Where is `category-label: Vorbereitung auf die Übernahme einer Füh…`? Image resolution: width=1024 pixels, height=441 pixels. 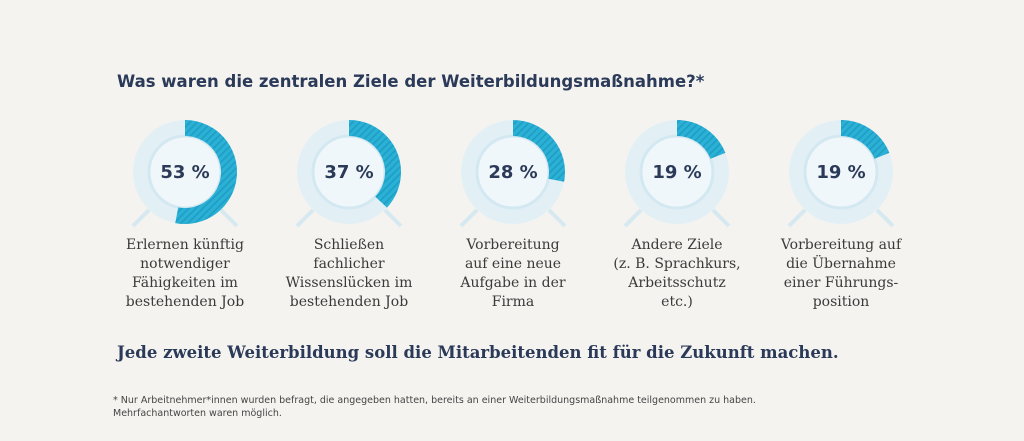 category-label: Vorbereitung auf die Übernahme einer Füh… is located at coordinates (841, 273).